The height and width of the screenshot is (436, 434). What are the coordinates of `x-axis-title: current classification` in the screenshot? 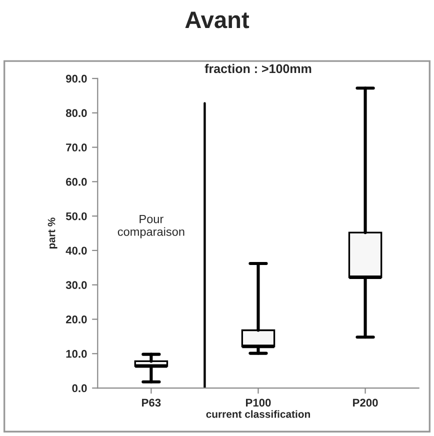 It's located at (258, 414).